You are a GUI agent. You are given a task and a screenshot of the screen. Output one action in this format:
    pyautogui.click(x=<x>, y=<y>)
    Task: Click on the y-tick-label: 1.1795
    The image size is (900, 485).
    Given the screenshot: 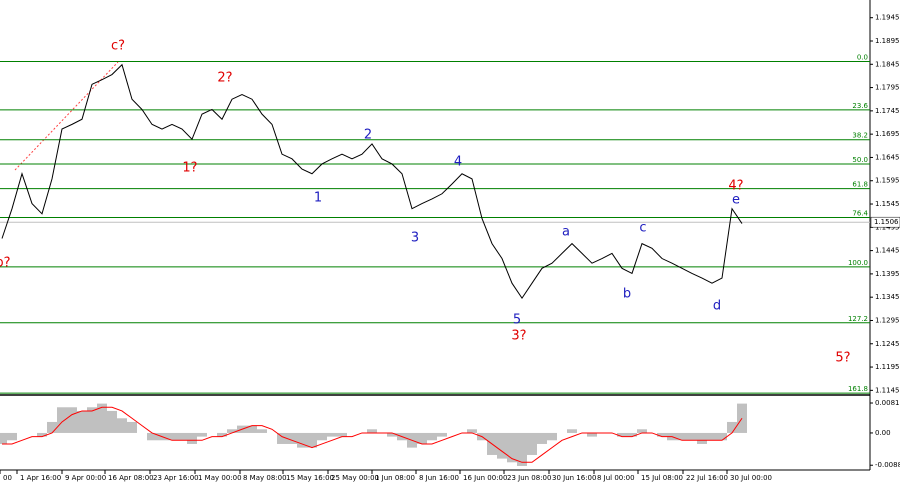 What is the action you would take?
    pyautogui.click(x=887, y=88)
    